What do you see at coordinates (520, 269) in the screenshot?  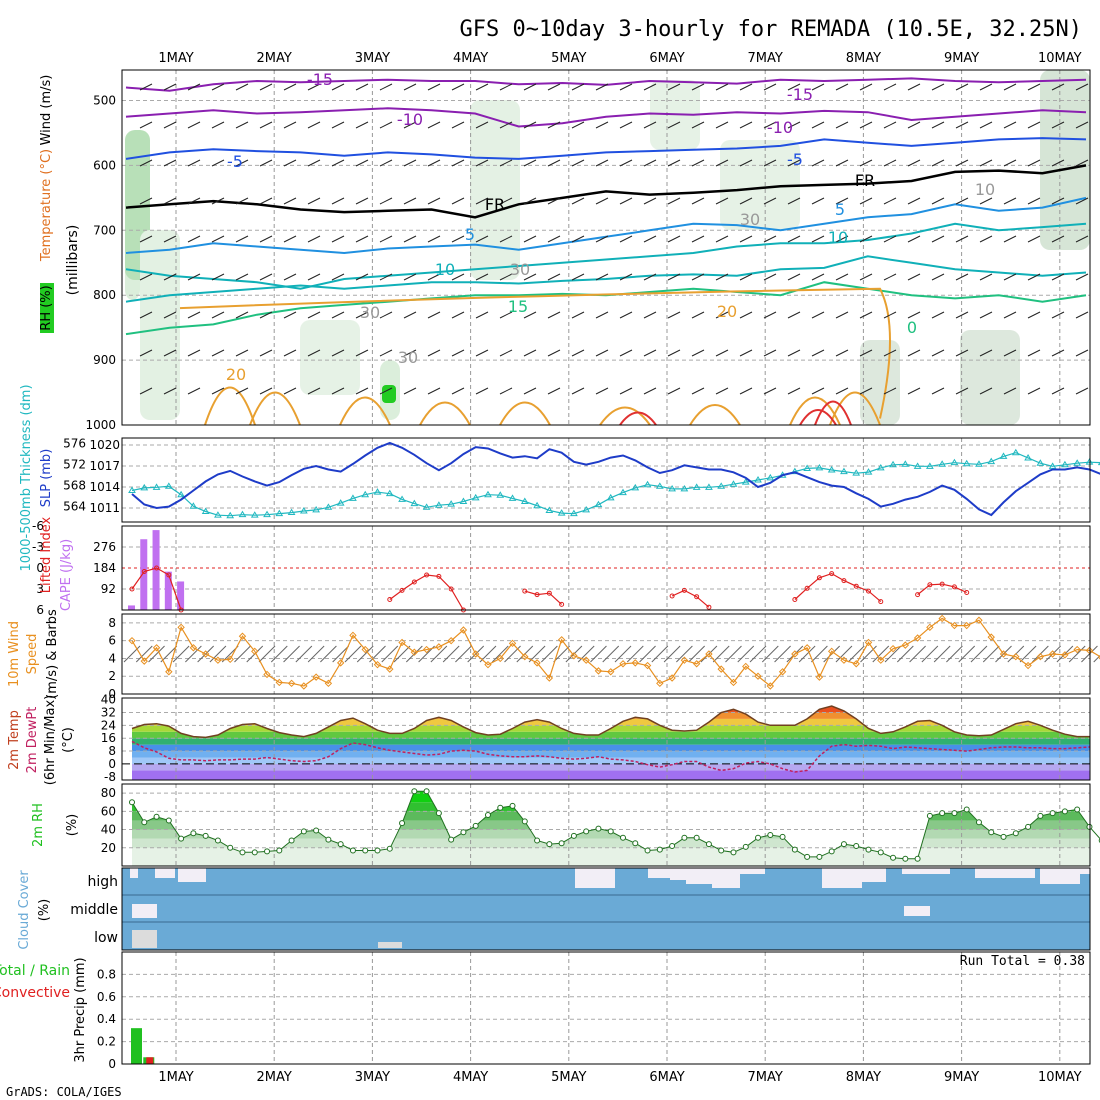 I see `contour-label: 30` at bounding box center [520, 269].